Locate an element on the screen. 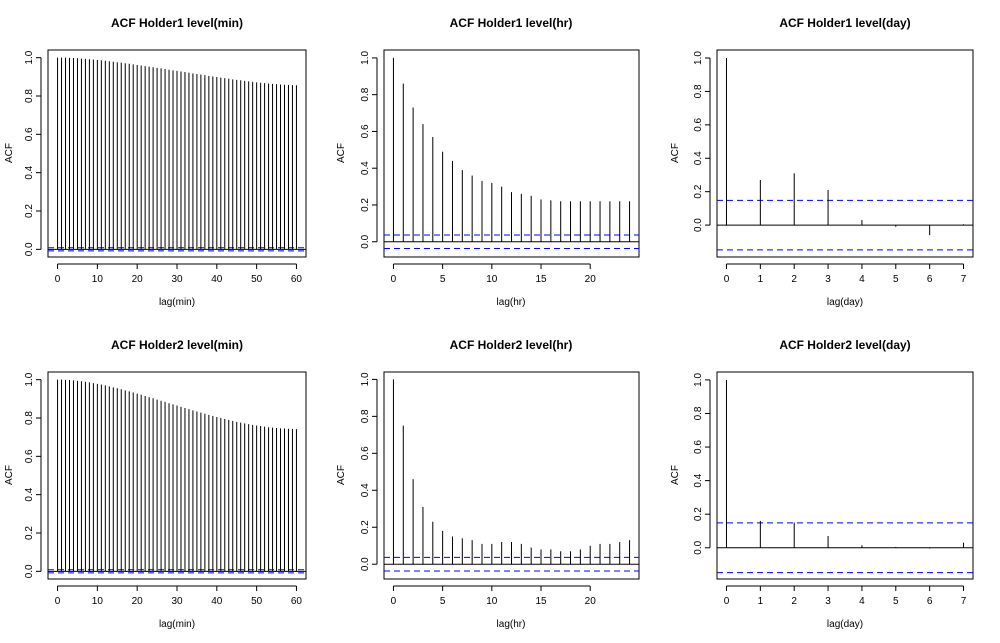 This screenshot has height=643, width=1000. panel-title: ACF Holder2 level(min) is located at coordinates (177, 345).